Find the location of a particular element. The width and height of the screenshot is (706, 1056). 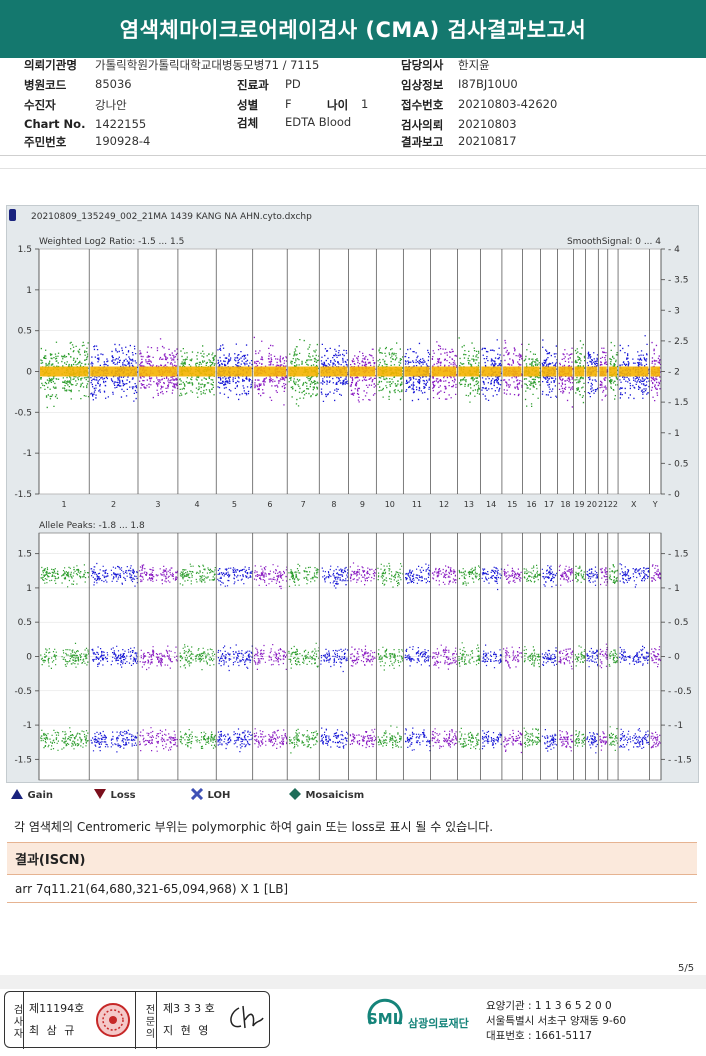

sml-logo-icon is located at coordinates (385, 1011).